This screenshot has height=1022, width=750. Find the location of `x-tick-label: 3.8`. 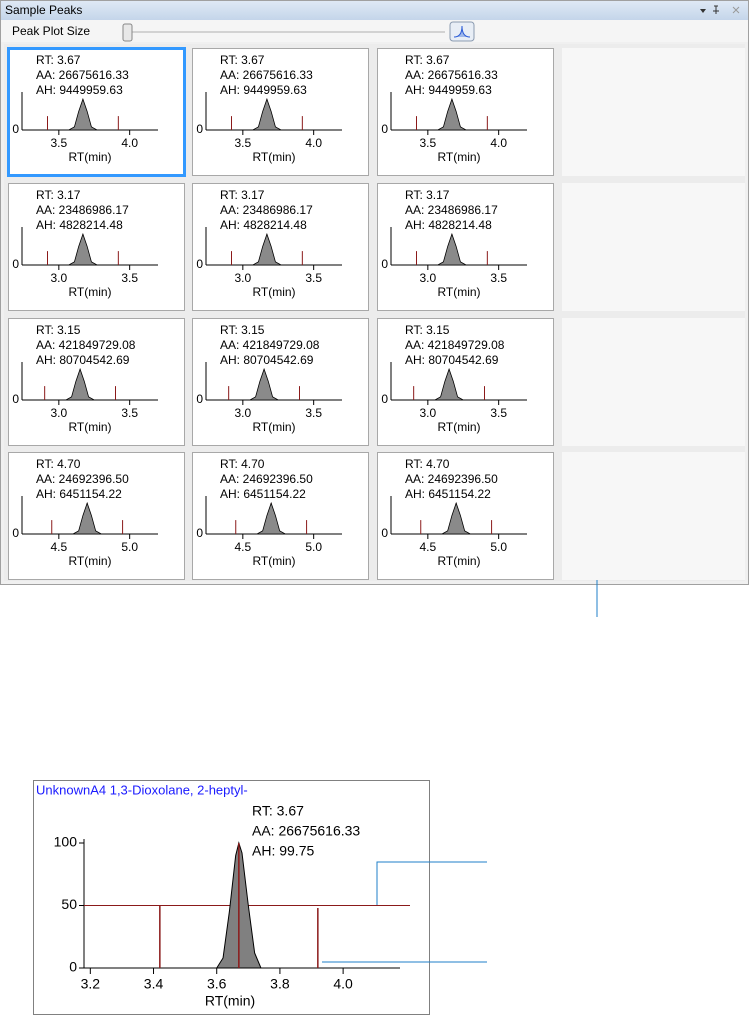

x-tick-label: 3.8 is located at coordinates (280, 984).